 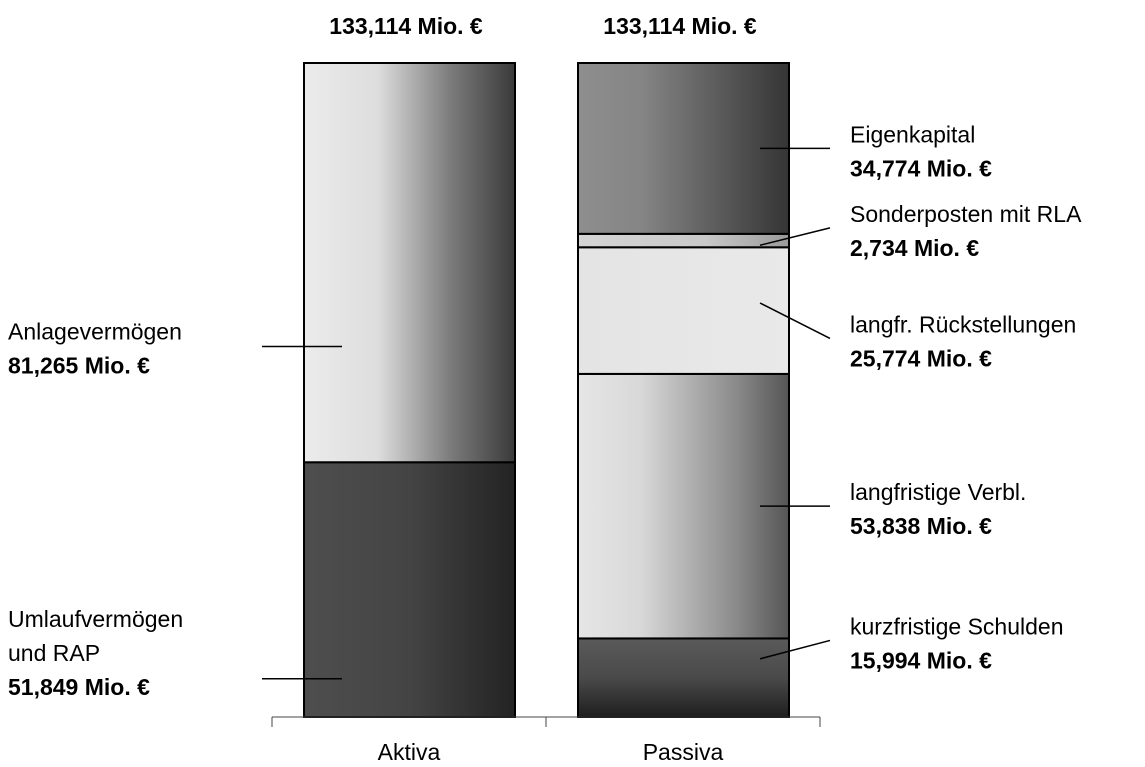 I want to click on segment-name-umlaufvermögen: und RAP, so click(x=54, y=653).